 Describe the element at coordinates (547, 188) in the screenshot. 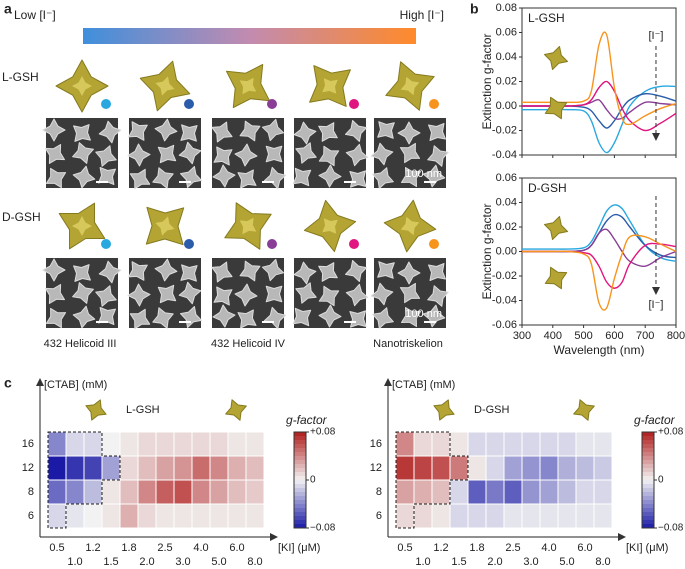

I see `chart-title: D-GSH` at that location.